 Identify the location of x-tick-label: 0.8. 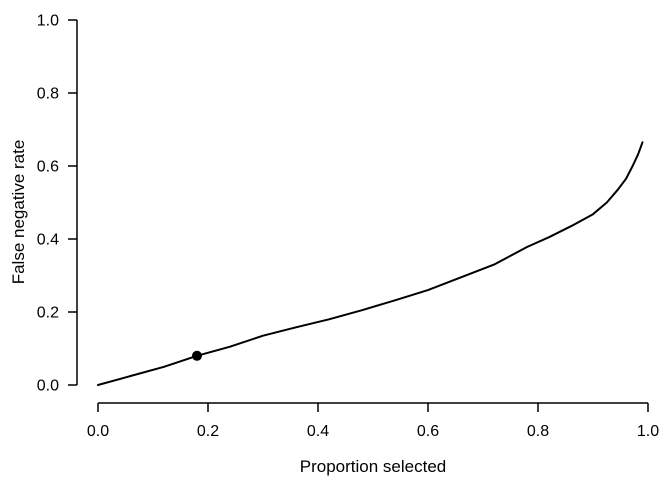
(538, 431).